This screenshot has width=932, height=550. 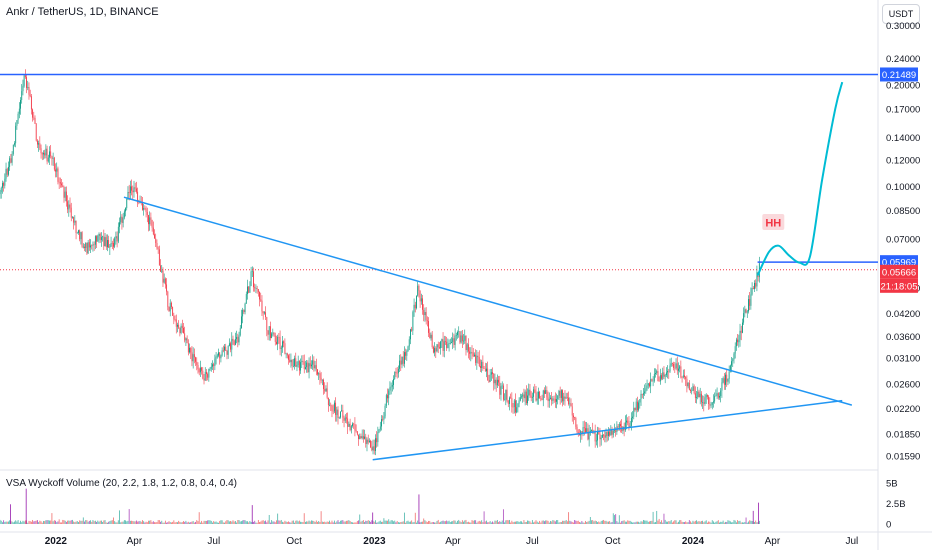 I want to click on volume-bars-group, so click(x=380, y=506).